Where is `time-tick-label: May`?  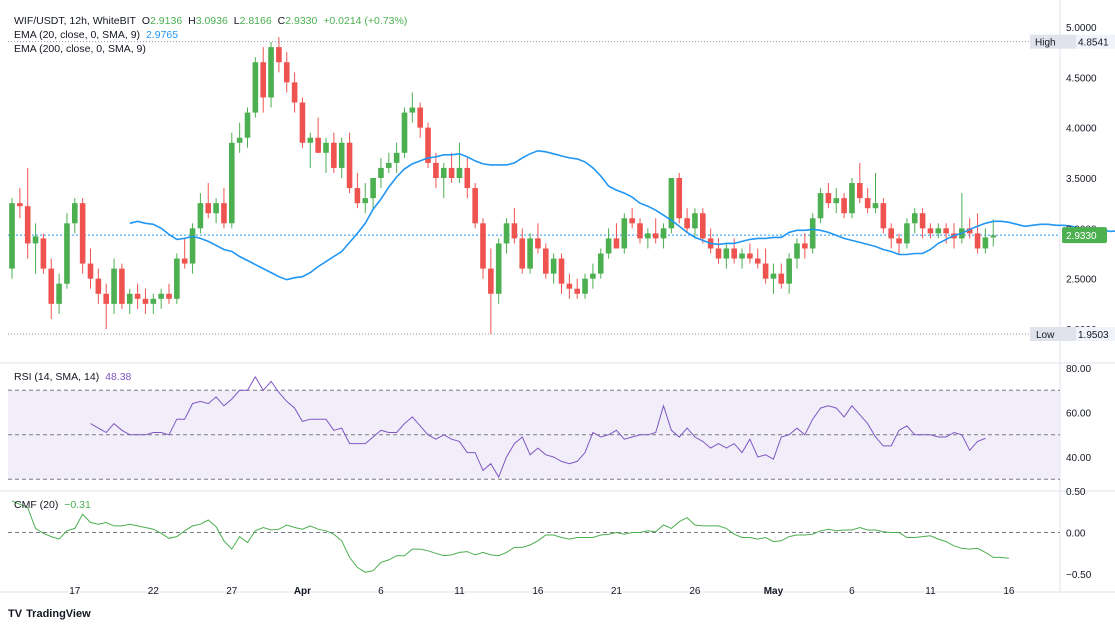
time-tick-label: May is located at coordinates (774, 591).